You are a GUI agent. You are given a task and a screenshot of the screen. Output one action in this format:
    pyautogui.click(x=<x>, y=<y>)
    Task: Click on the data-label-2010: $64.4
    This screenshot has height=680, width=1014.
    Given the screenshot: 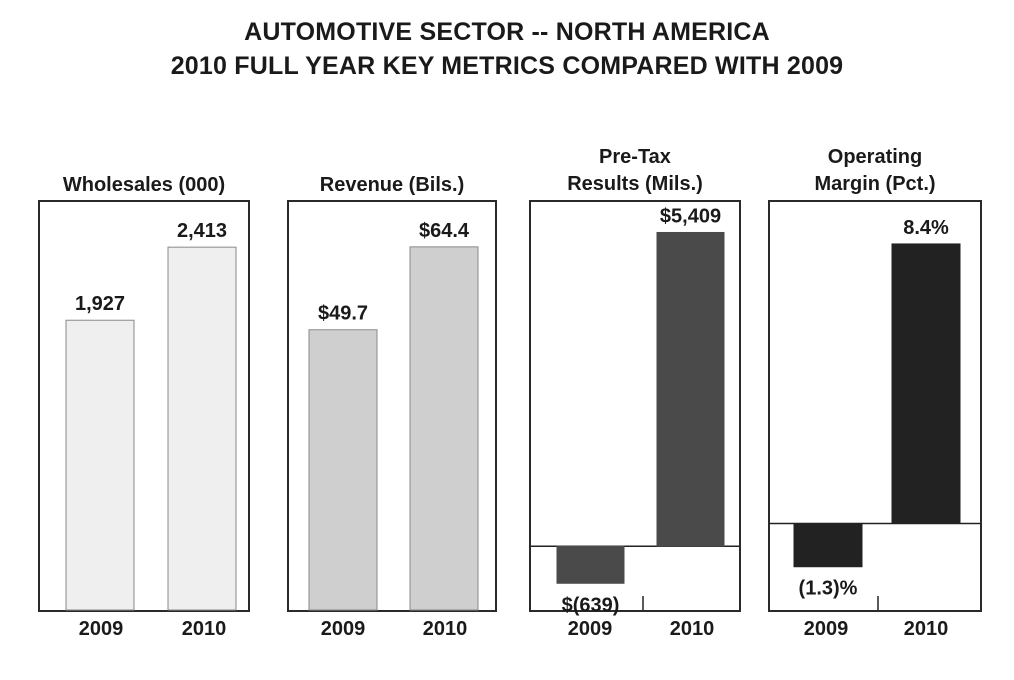 What is the action you would take?
    pyautogui.click(x=444, y=231)
    